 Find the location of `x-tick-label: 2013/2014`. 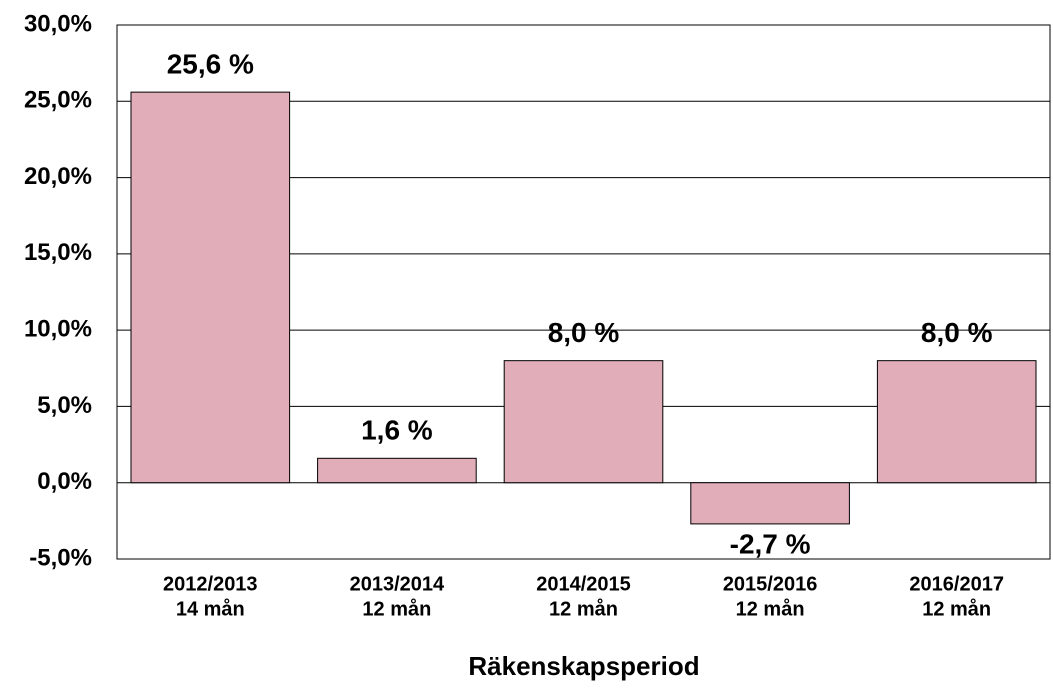

x-tick-label: 2013/2014 is located at coordinates (397, 584).